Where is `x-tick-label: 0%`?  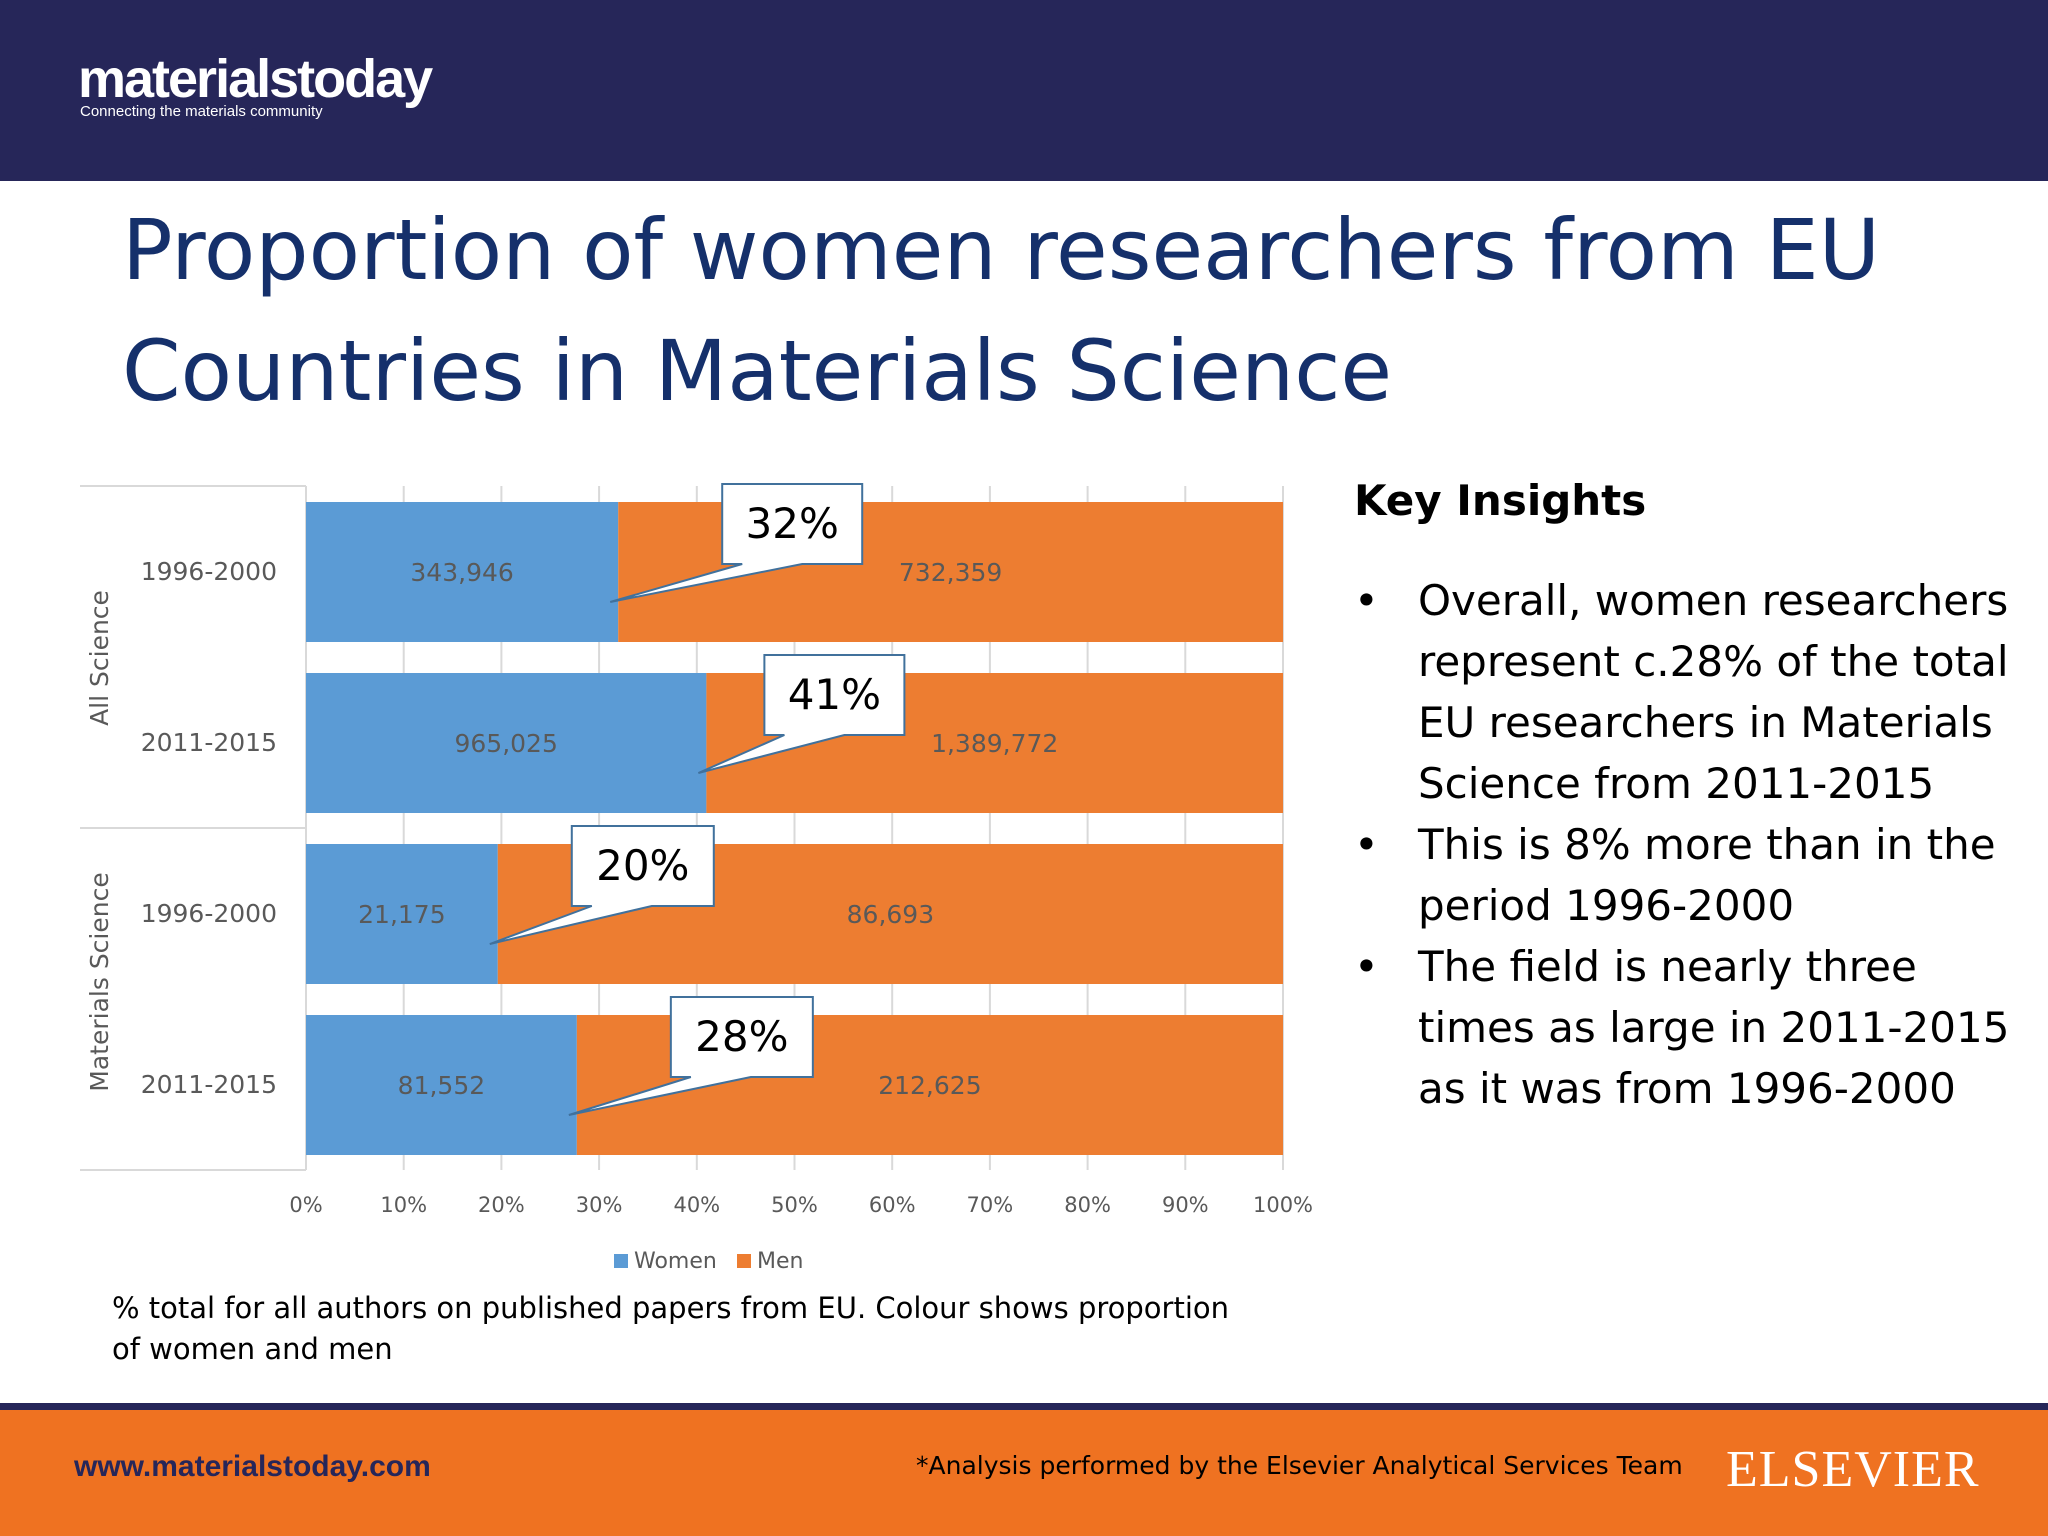
x-tick-label: 0% is located at coordinates (305, 1205).